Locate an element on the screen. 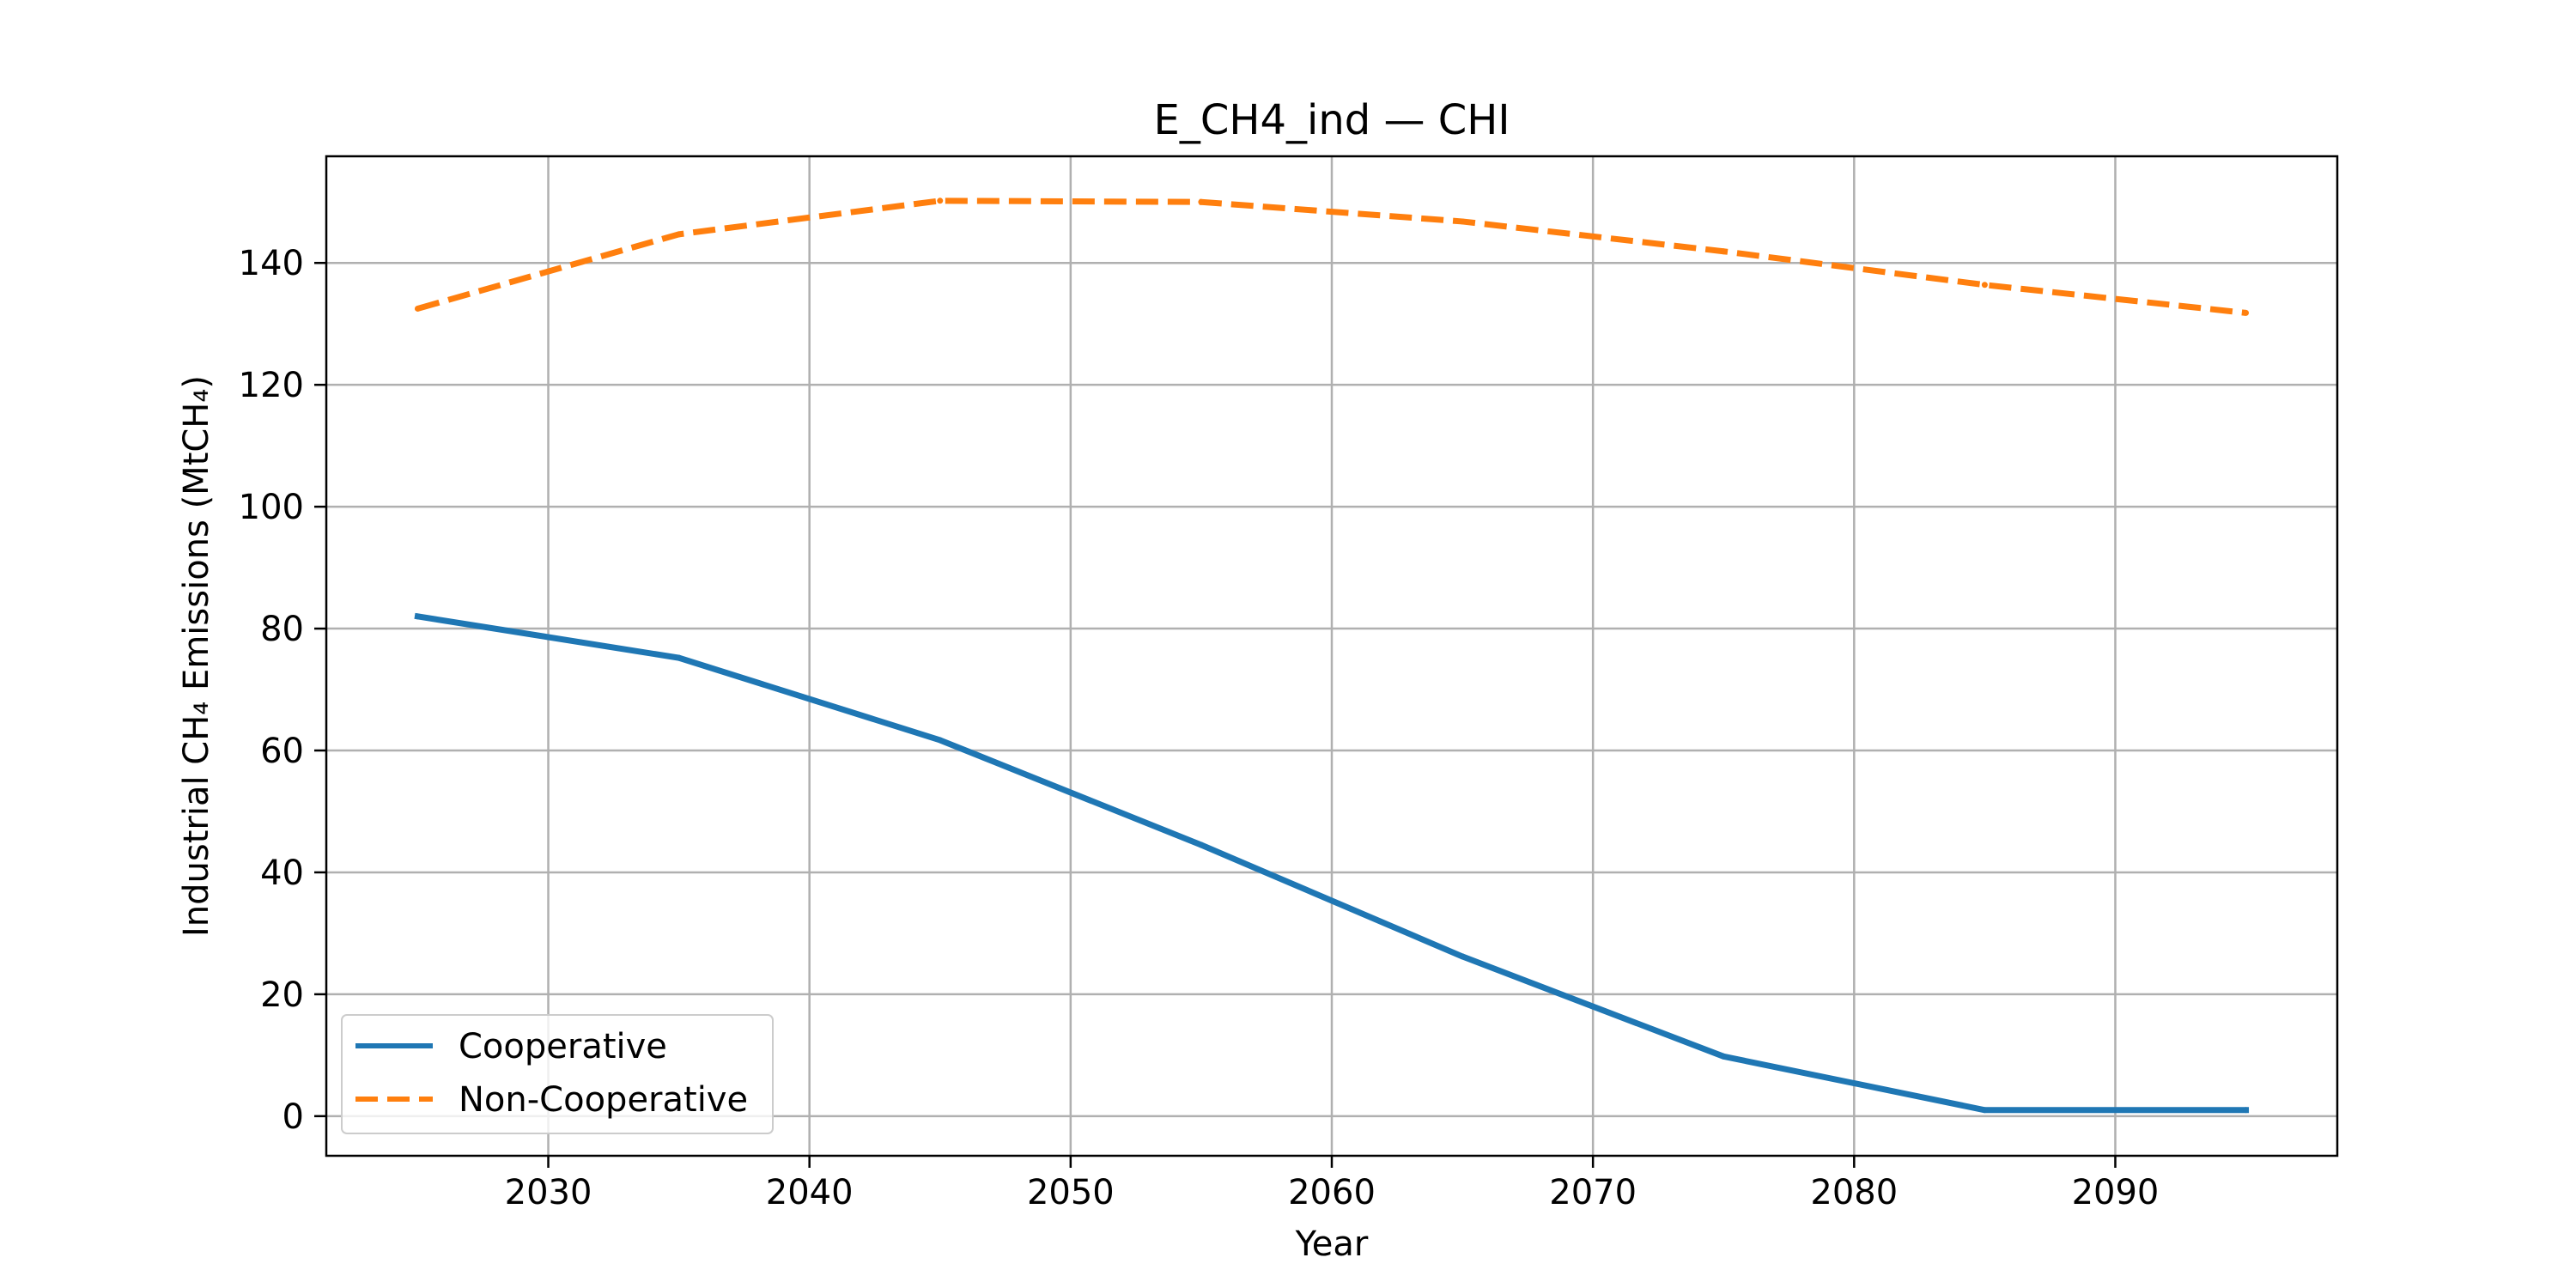 This screenshot has height=1288, width=2576. legend-label-non-cooperative: Non-Cooperative is located at coordinates (603, 1100).